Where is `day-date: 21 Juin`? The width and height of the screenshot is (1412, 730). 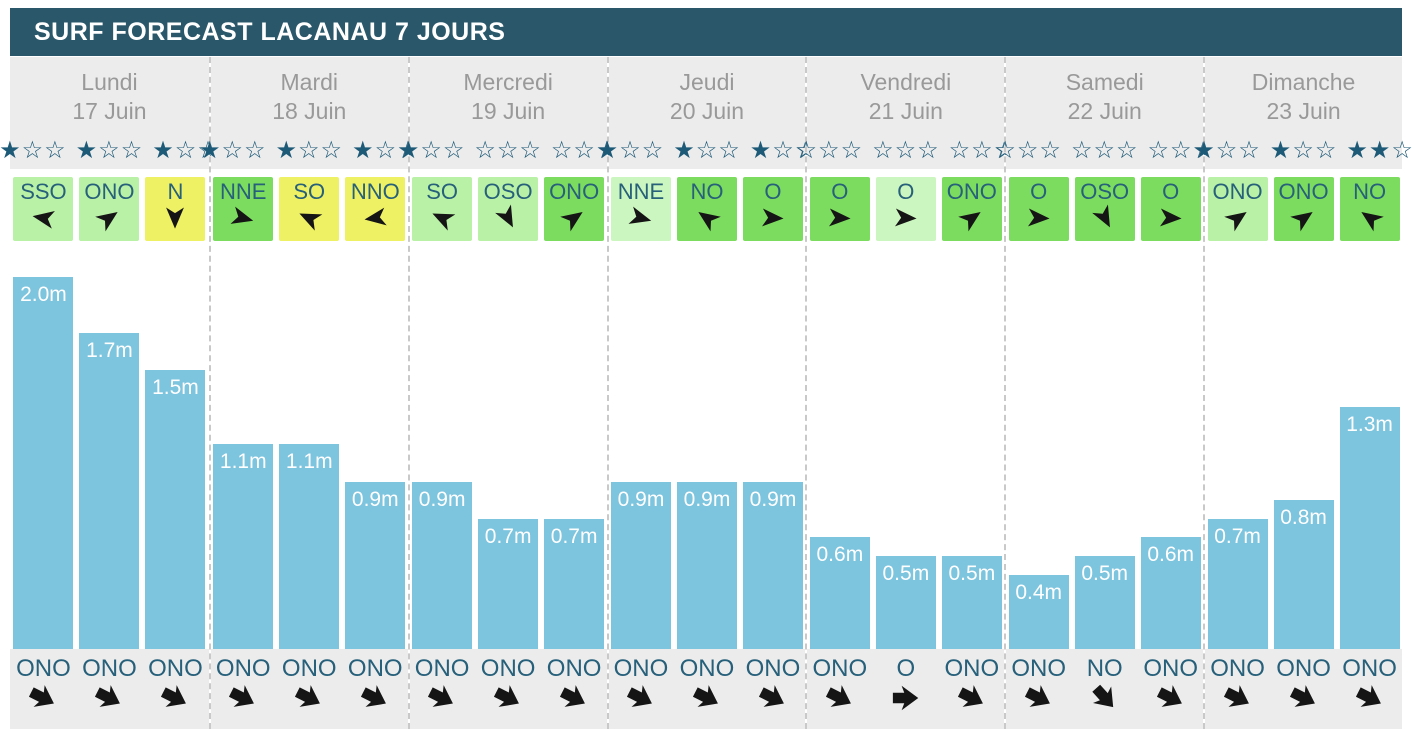
day-date: 21 Juin is located at coordinates (905, 111).